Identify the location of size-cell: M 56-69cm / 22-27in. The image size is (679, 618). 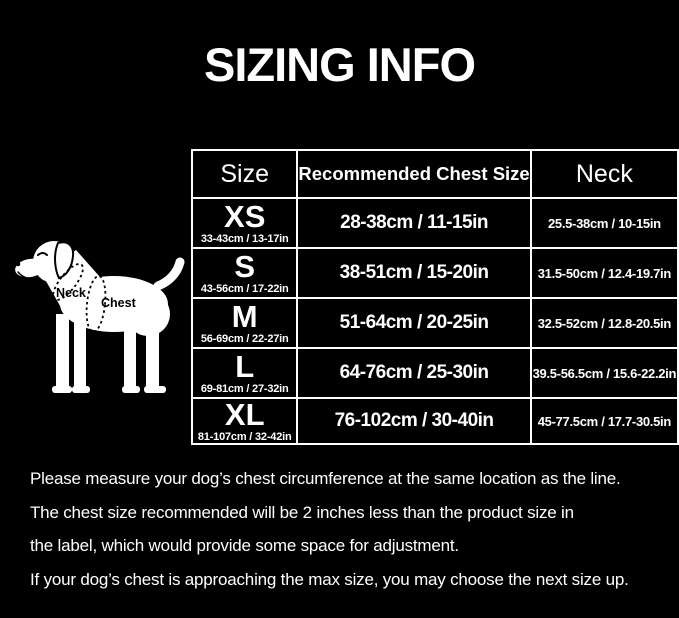
(244, 323).